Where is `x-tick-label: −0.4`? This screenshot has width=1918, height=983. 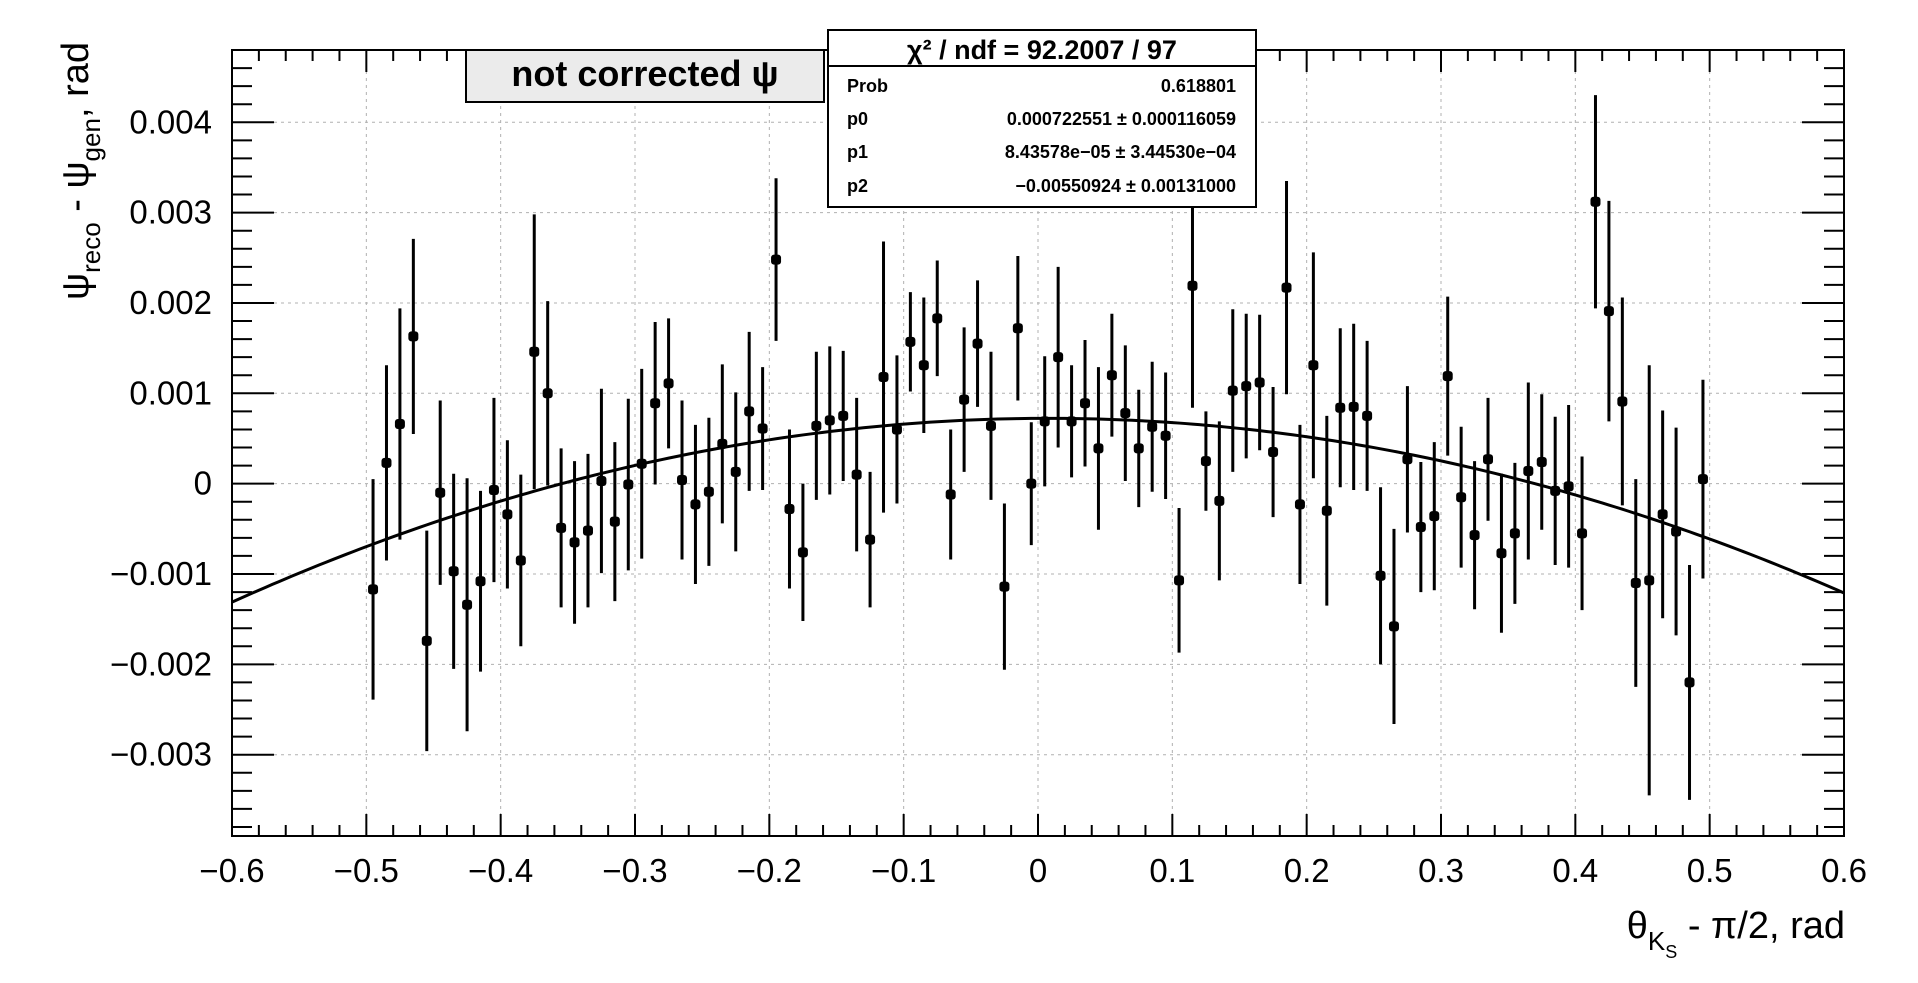 x-tick-label: −0.4 is located at coordinates (500, 870).